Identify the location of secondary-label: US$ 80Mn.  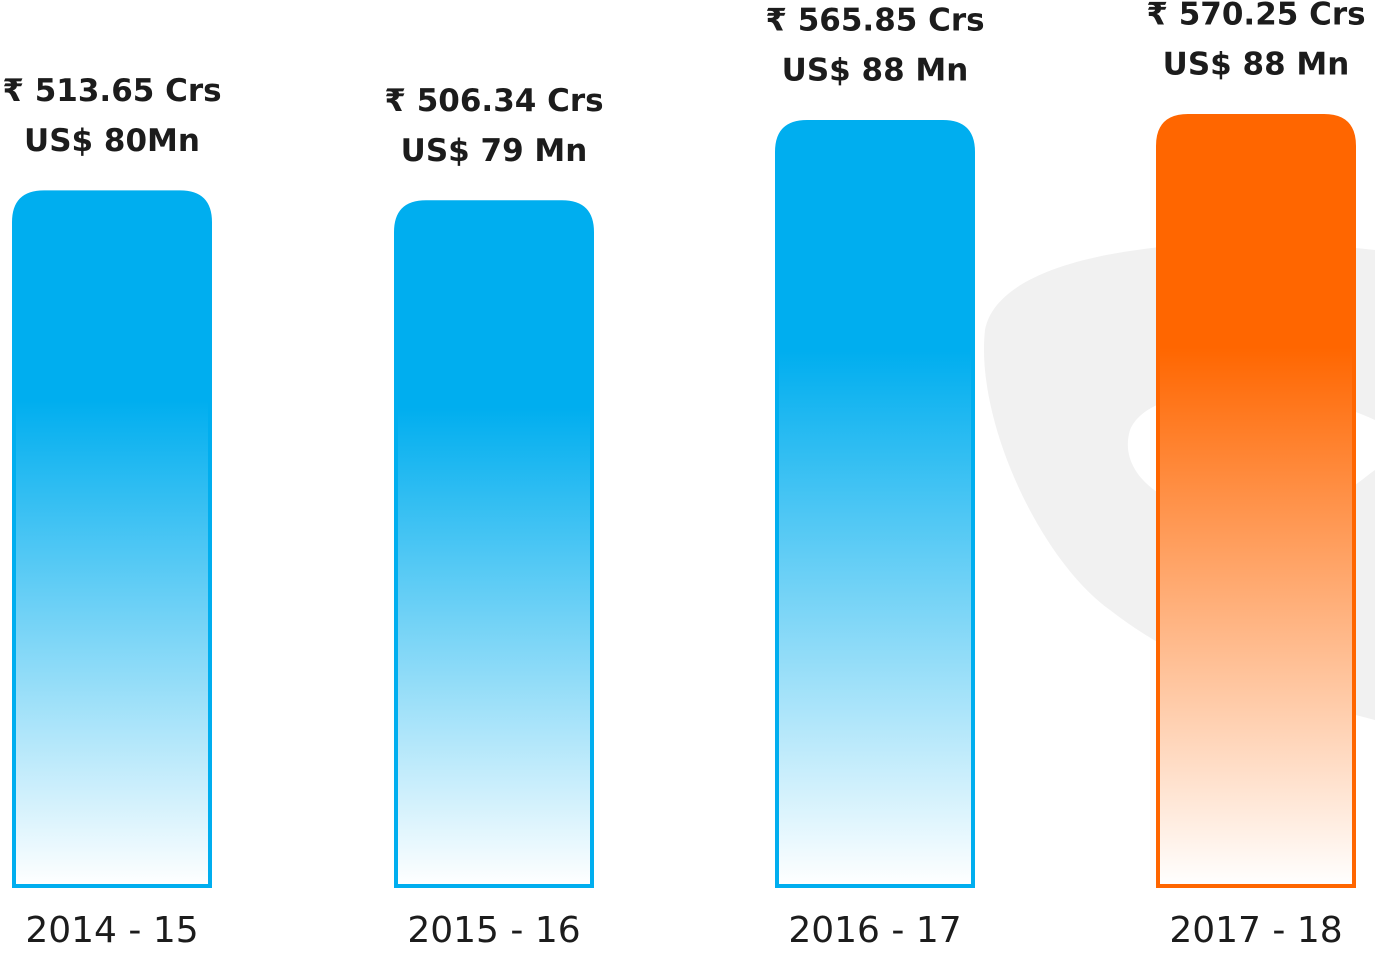
(112, 141).